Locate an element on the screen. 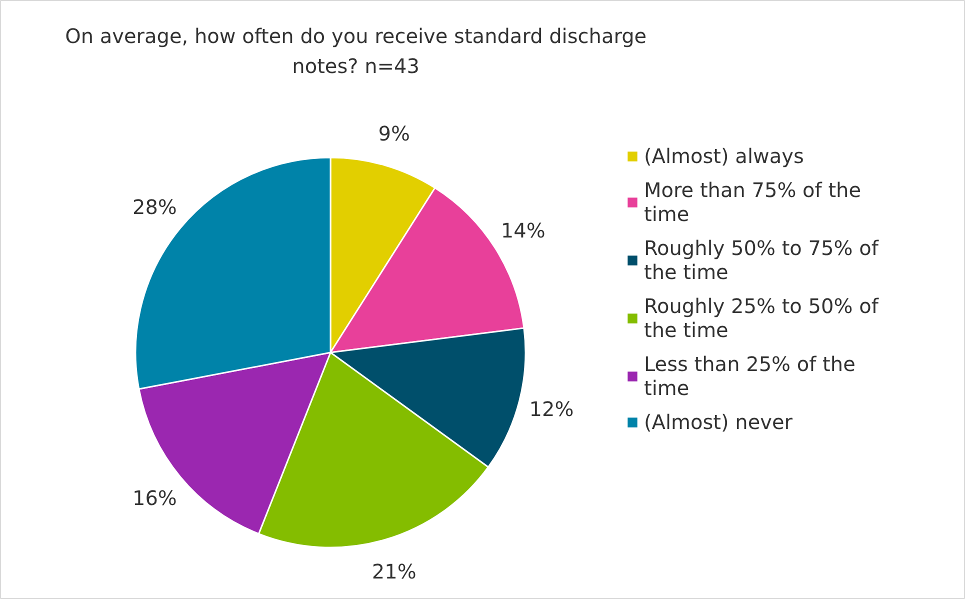 Image resolution: width=965 pixels, height=599 pixels. legend-label: (Almost) always is located at coordinates (724, 156).